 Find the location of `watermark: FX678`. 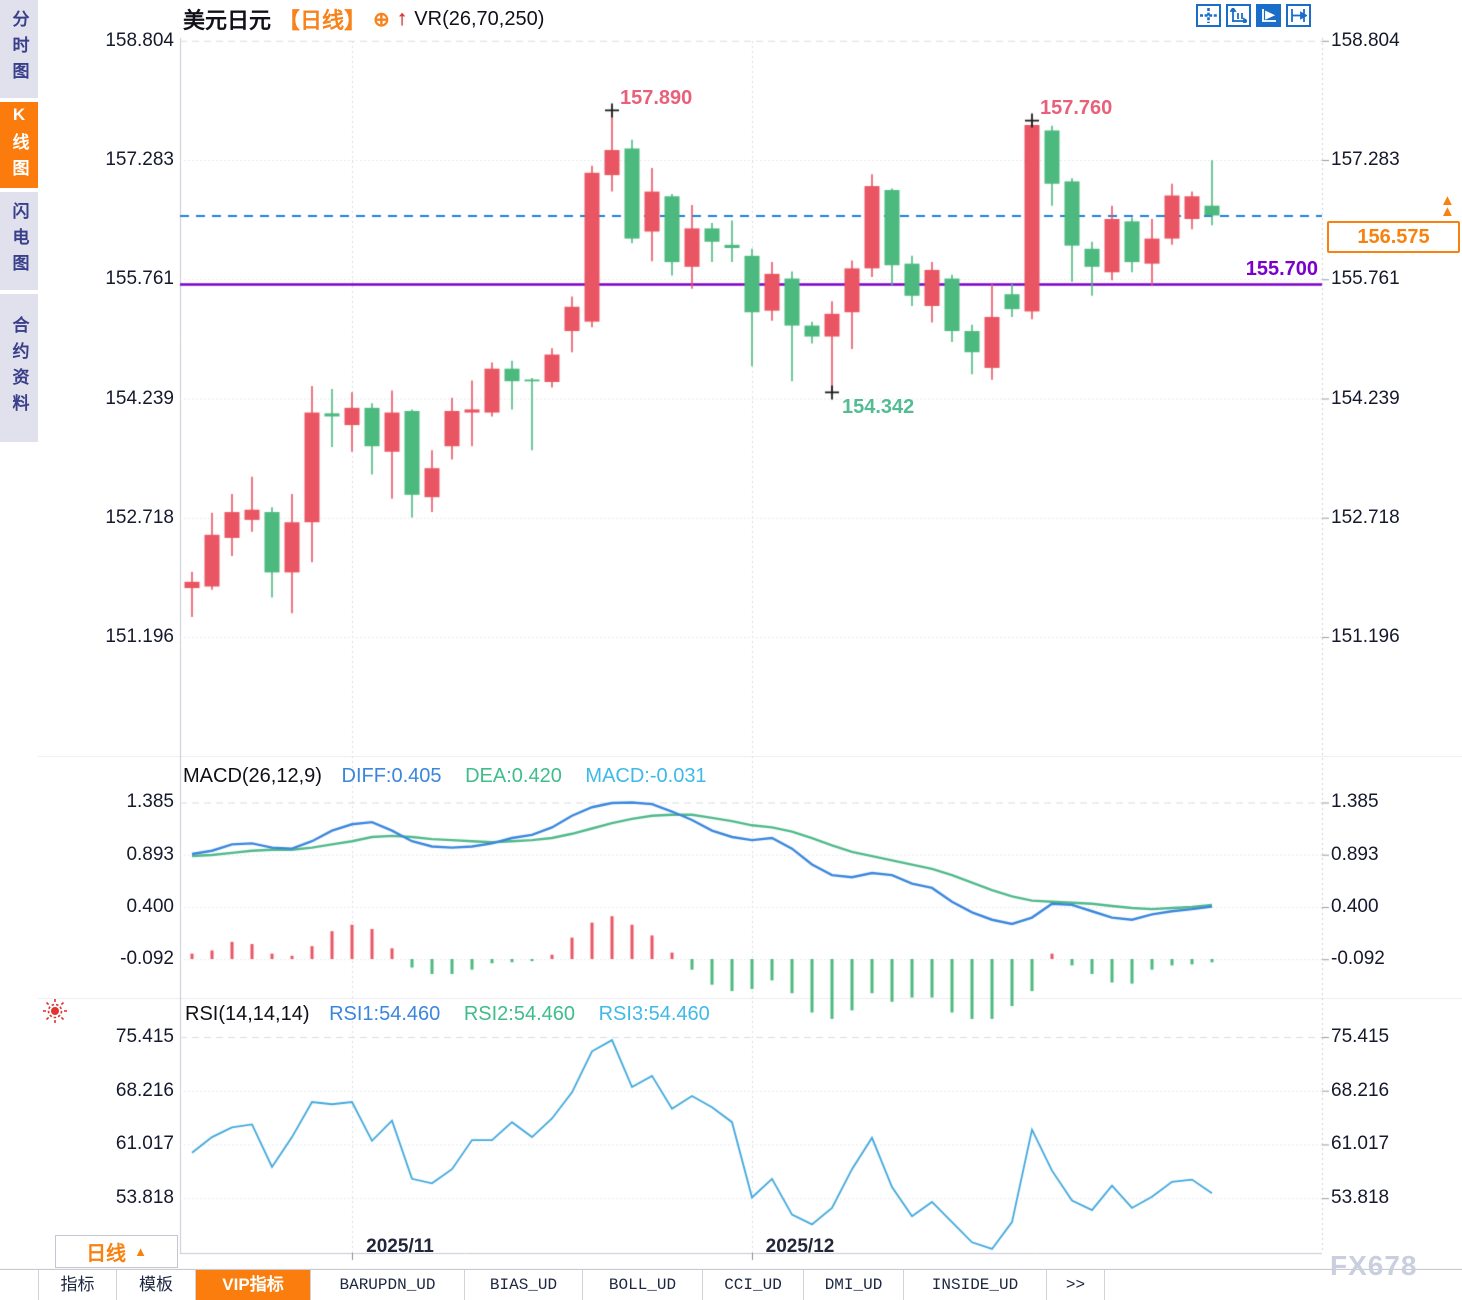

watermark: FX678 is located at coordinates (1374, 1265).